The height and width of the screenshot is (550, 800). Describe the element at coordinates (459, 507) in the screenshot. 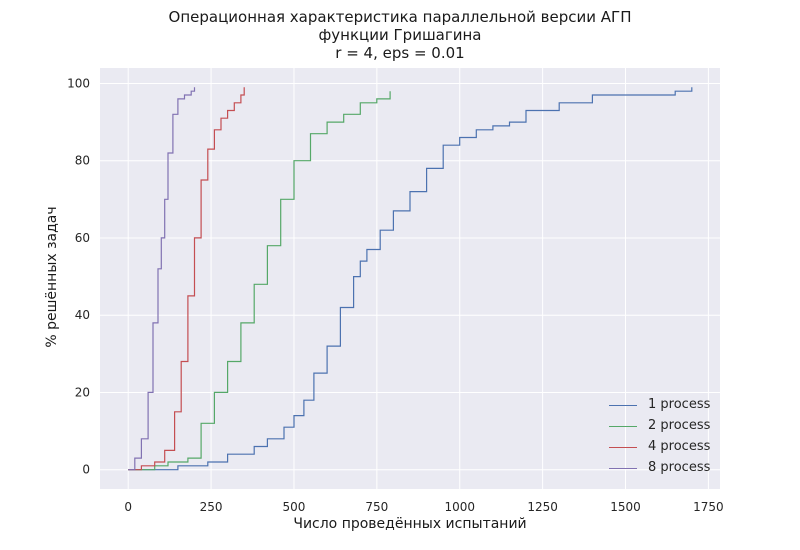

I see `x-tick-label: 1000` at that location.